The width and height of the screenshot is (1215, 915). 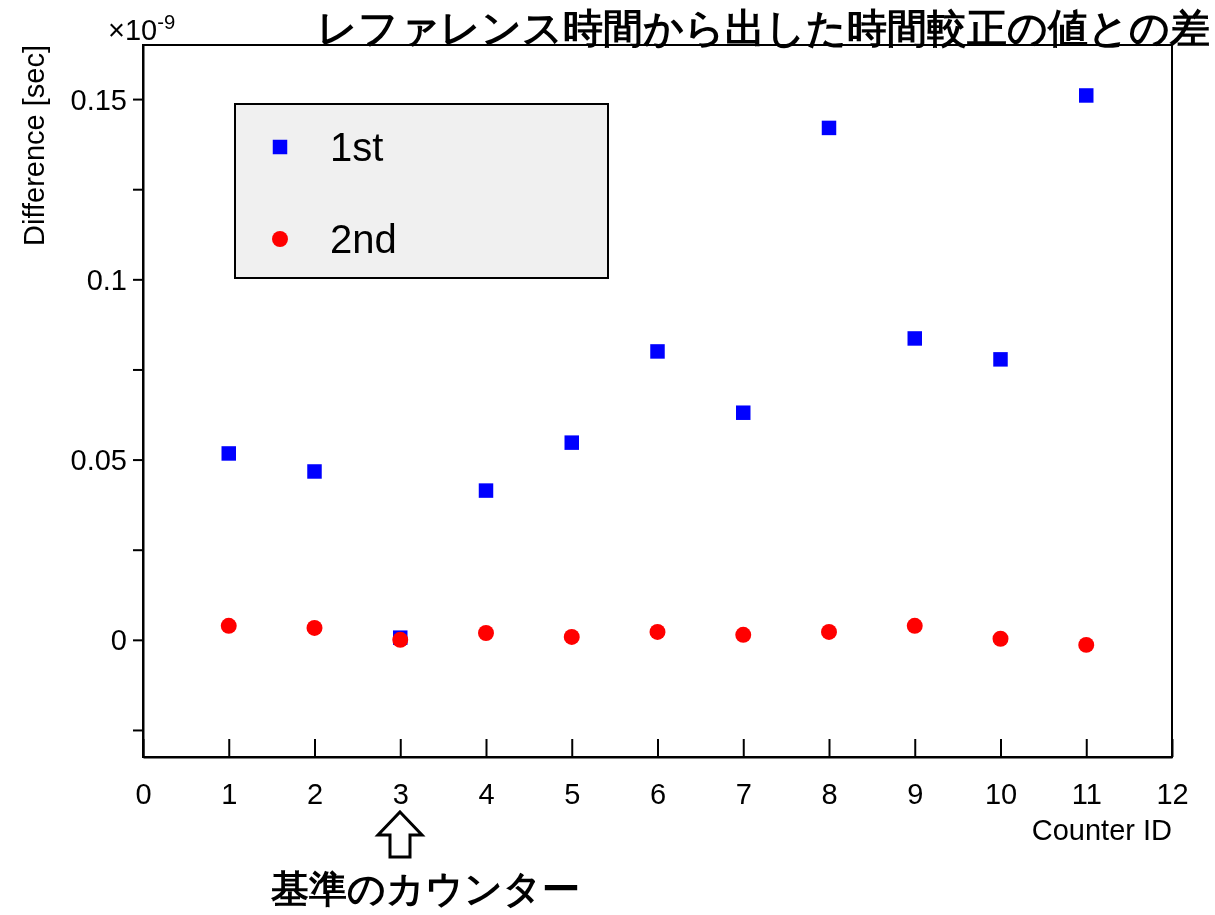 I want to click on y-tick-label: 0.1, so click(x=106, y=279).